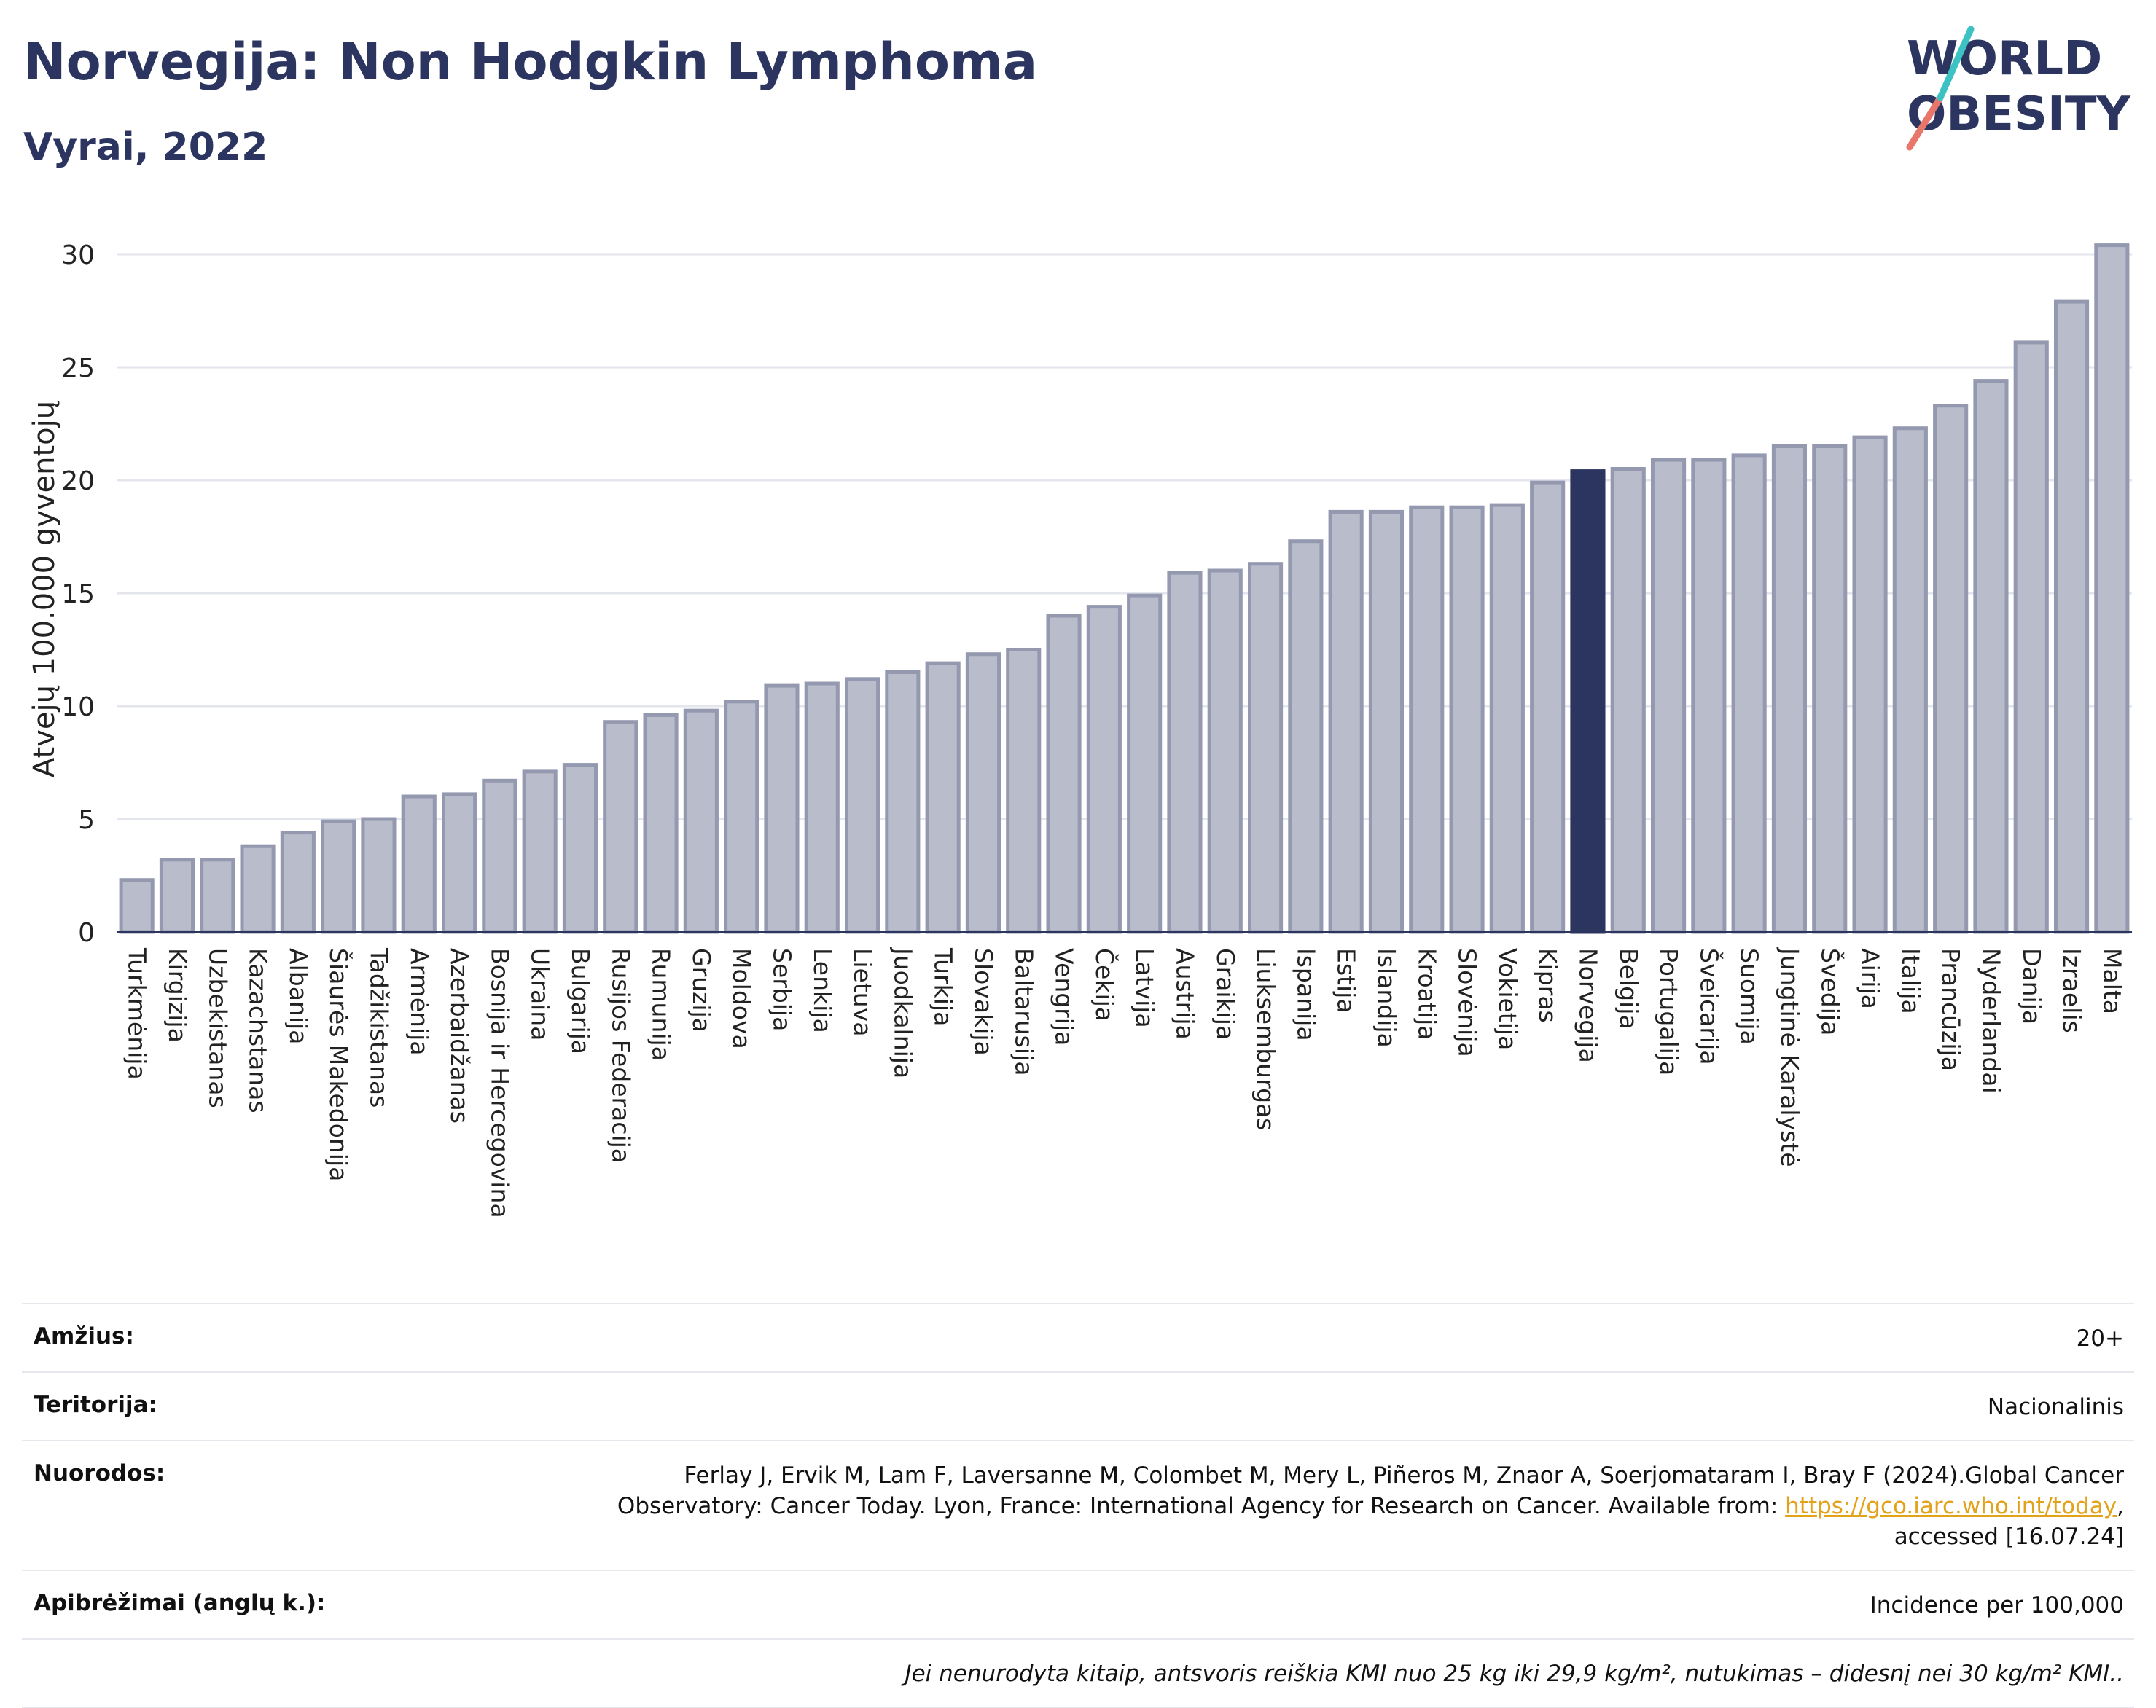 This screenshot has width=2156, height=1708. What do you see at coordinates (1588, 1005) in the screenshot?
I see `x-tick-label: Norvegija` at bounding box center [1588, 1005].